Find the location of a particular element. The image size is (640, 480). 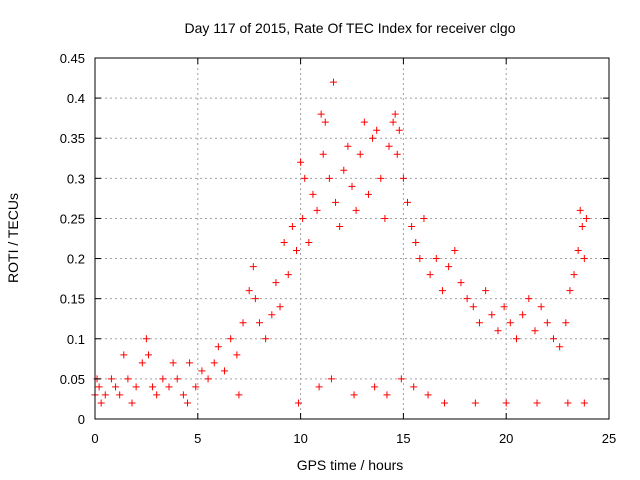

x-tick-label: 15 is located at coordinates (403, 438).